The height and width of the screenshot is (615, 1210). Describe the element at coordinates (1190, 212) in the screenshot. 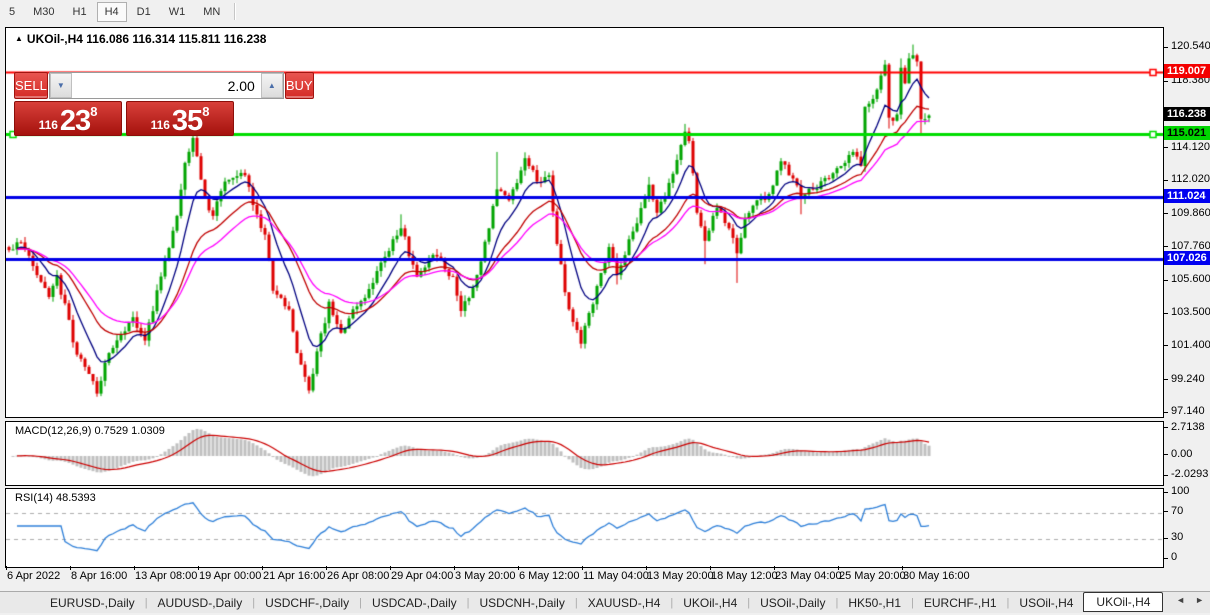

I see `price-axis-label: 109.860` at that location.